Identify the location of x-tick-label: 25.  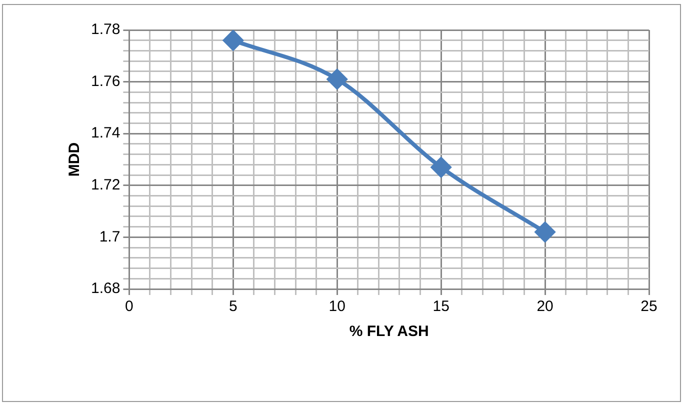
(649, 307).